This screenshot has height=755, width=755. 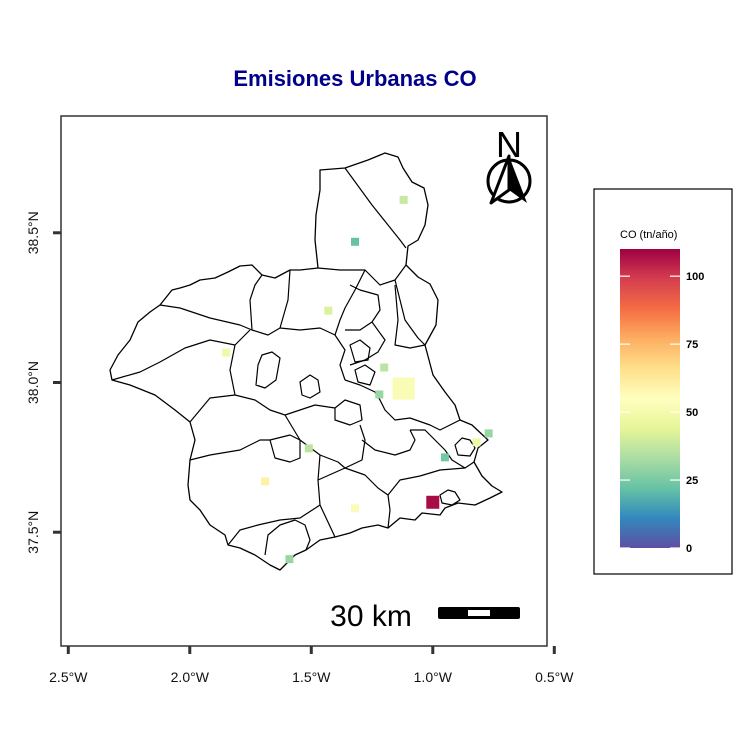 I want to click on legend-tick-label-4: 100, so click(x=695, y=277).